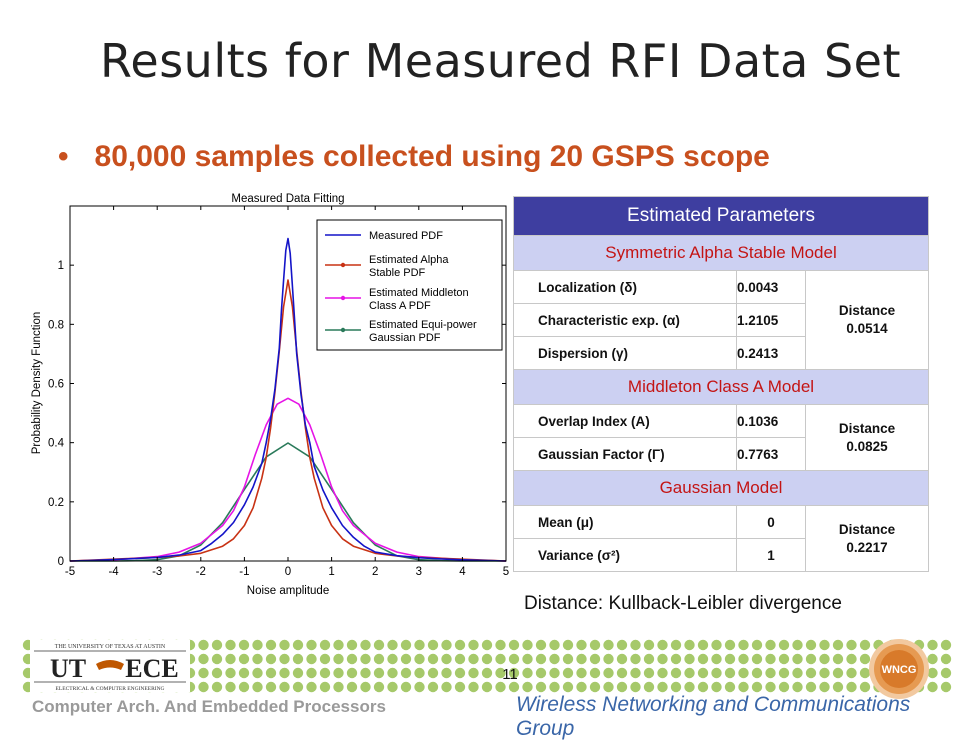 The width and height of the screenshot is (960, 741). What do you see at coordinates (625, 353) in the screenshot?
I see `param-name: Dispersion (γ)` at bounding box center [625, 353].